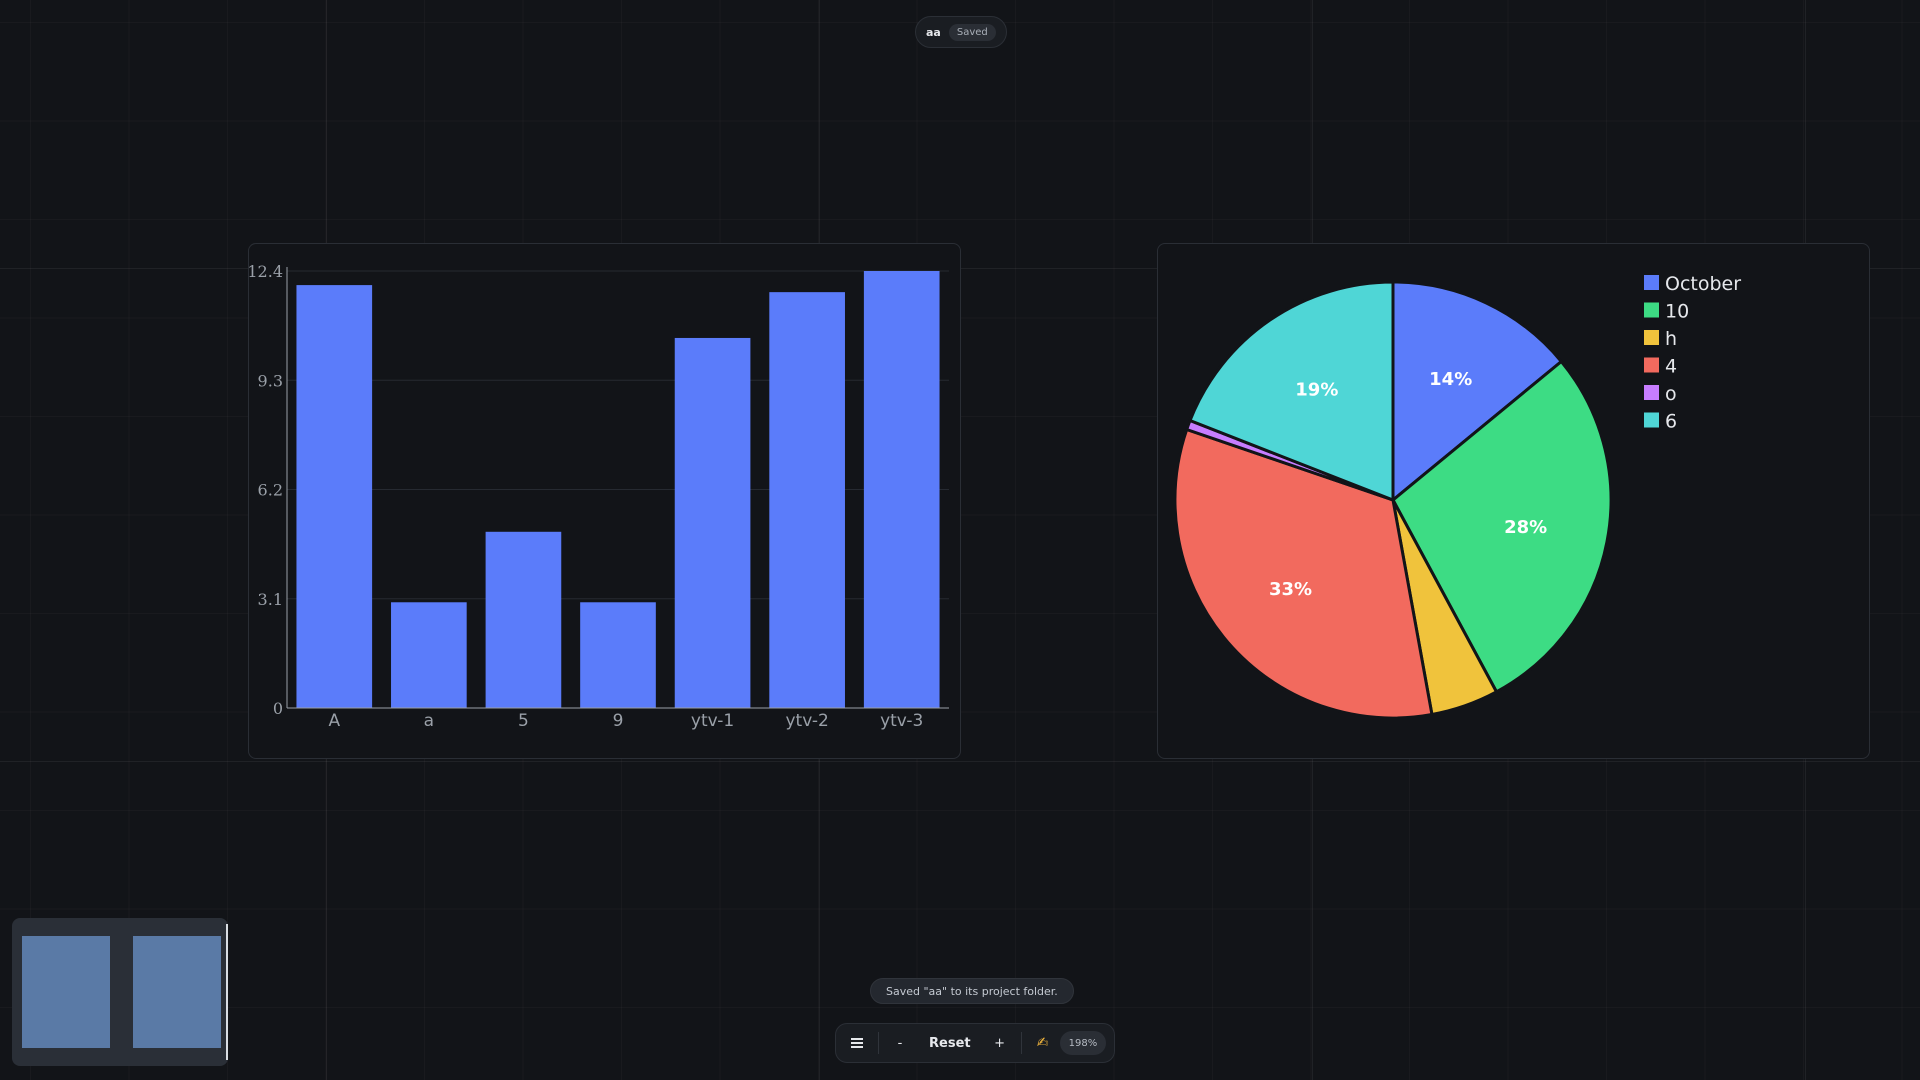 The image size is (1920, 1080). Describe the element at coordinates (120, 992) in the screenshot. I see `minimap` at that location.